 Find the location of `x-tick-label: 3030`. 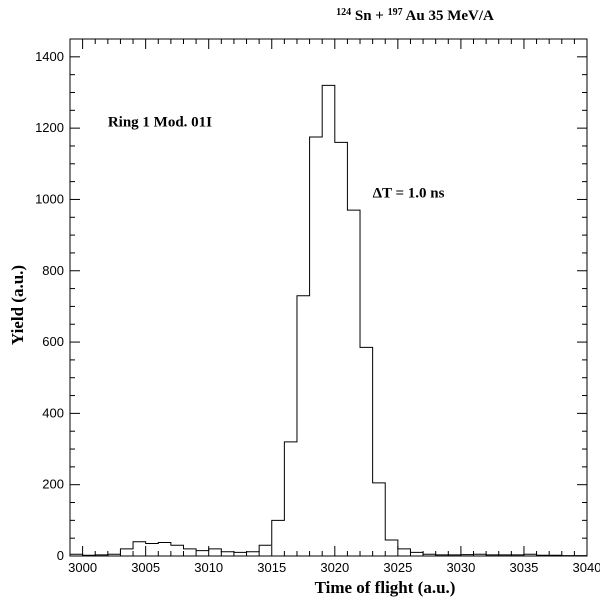

x-tick-label: 3030 is located at coordinates (460, 567).